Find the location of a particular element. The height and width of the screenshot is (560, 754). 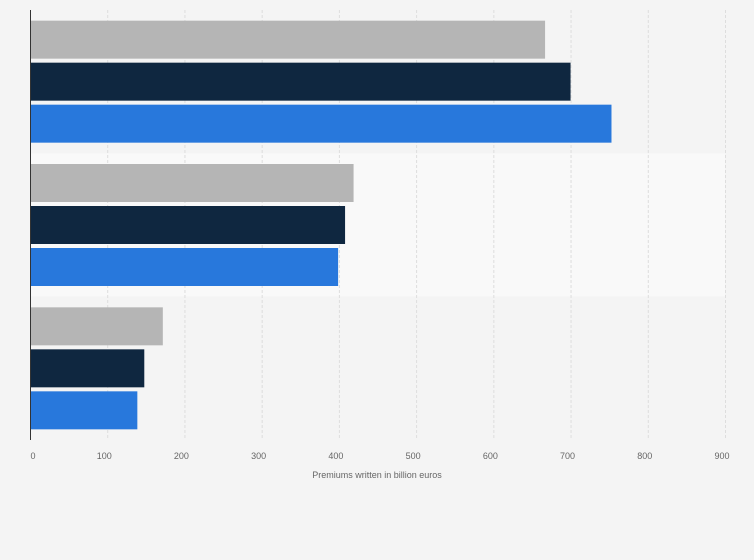

x-tick-label: 100 is located at coordinates (104, 456).